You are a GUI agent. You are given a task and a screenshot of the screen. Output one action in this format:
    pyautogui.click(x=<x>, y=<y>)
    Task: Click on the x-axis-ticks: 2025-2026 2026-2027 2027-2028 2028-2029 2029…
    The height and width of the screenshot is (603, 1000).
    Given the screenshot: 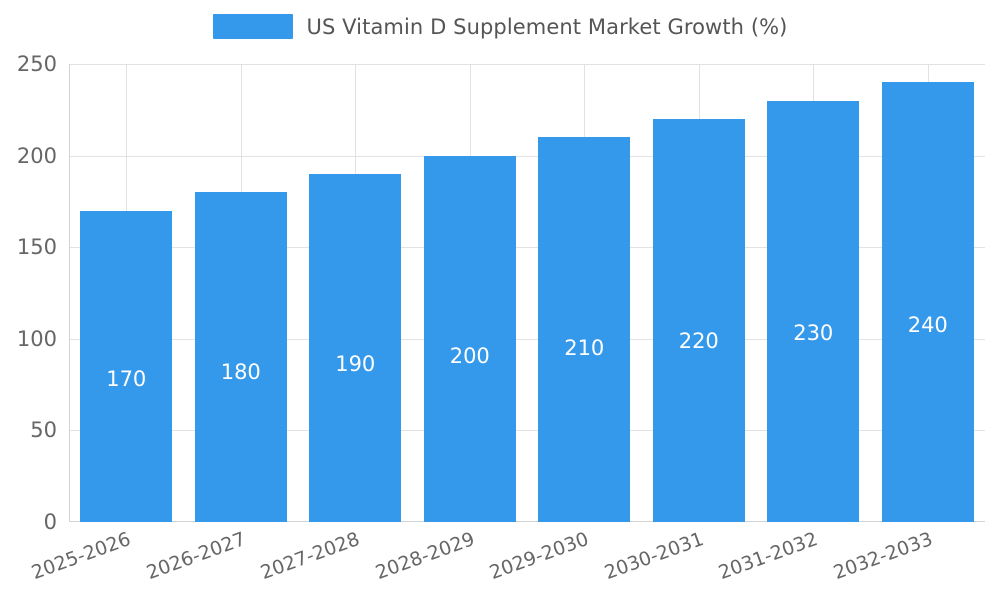 What is the action you would take?
    pyautogui.click(x=507, y=564)
    